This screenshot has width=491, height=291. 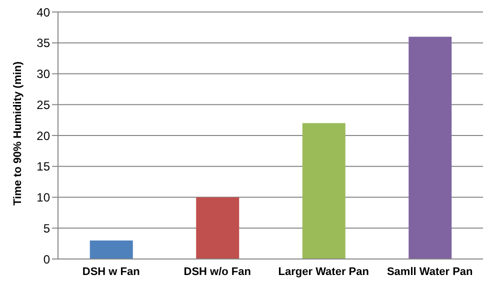 I want to click on x-tick-label: DSH w/o Fan, so click(x=218, y=272).